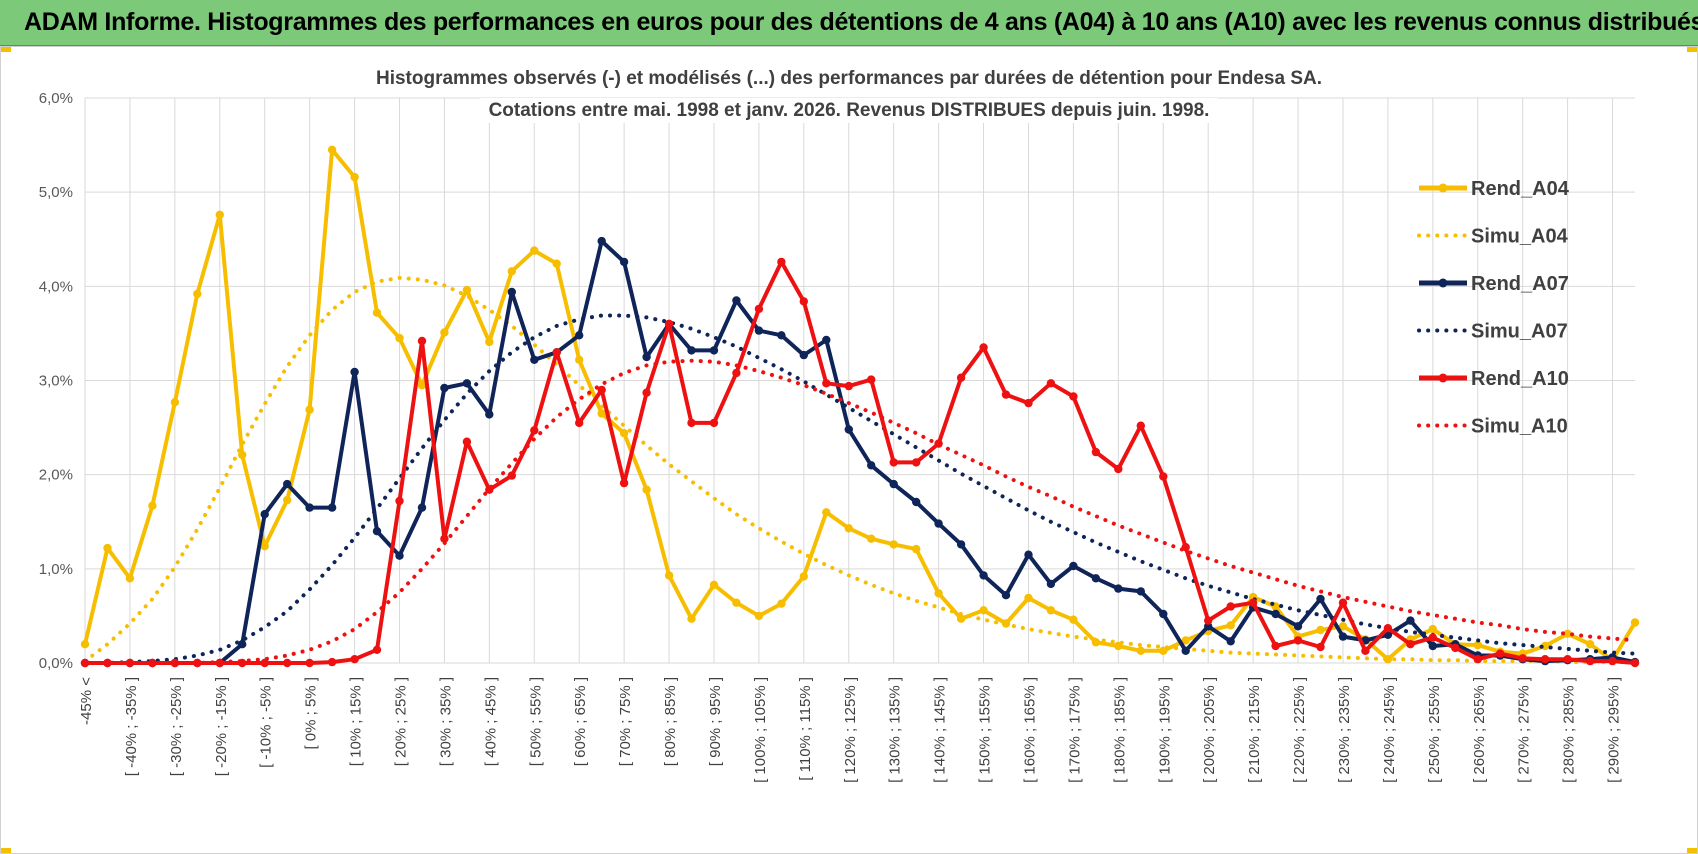 Image resolution: width=1698 pixels, height=854 pixels. I want to click on y-tick-label: 3,0%, so click(56, 381).